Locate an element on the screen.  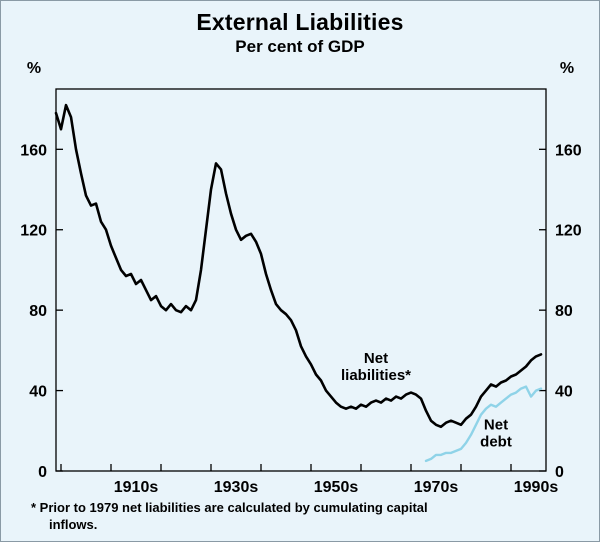
y-axis-label-right: 40 is located at coordinates (564, 392).